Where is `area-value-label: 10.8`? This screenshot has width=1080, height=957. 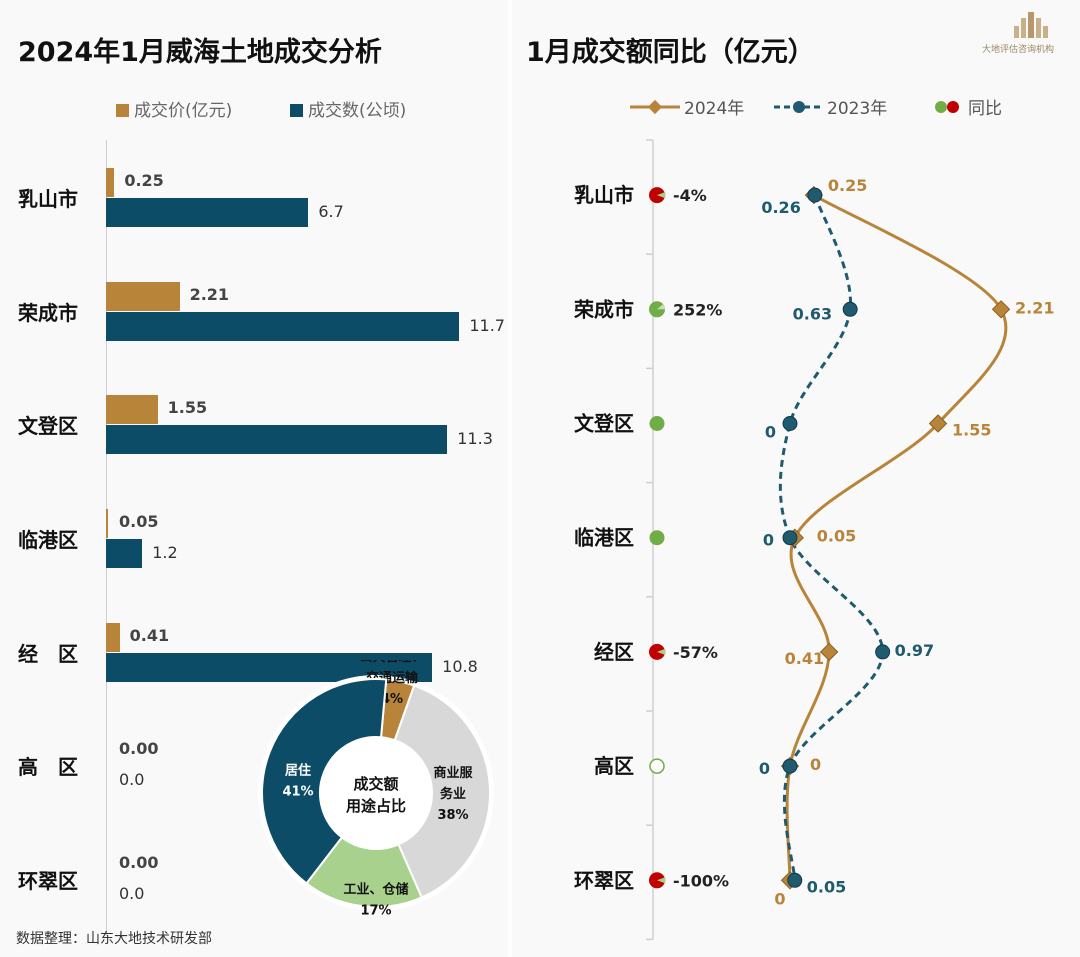
area-value-label: 10.8 is located at coordinates (460, 666).